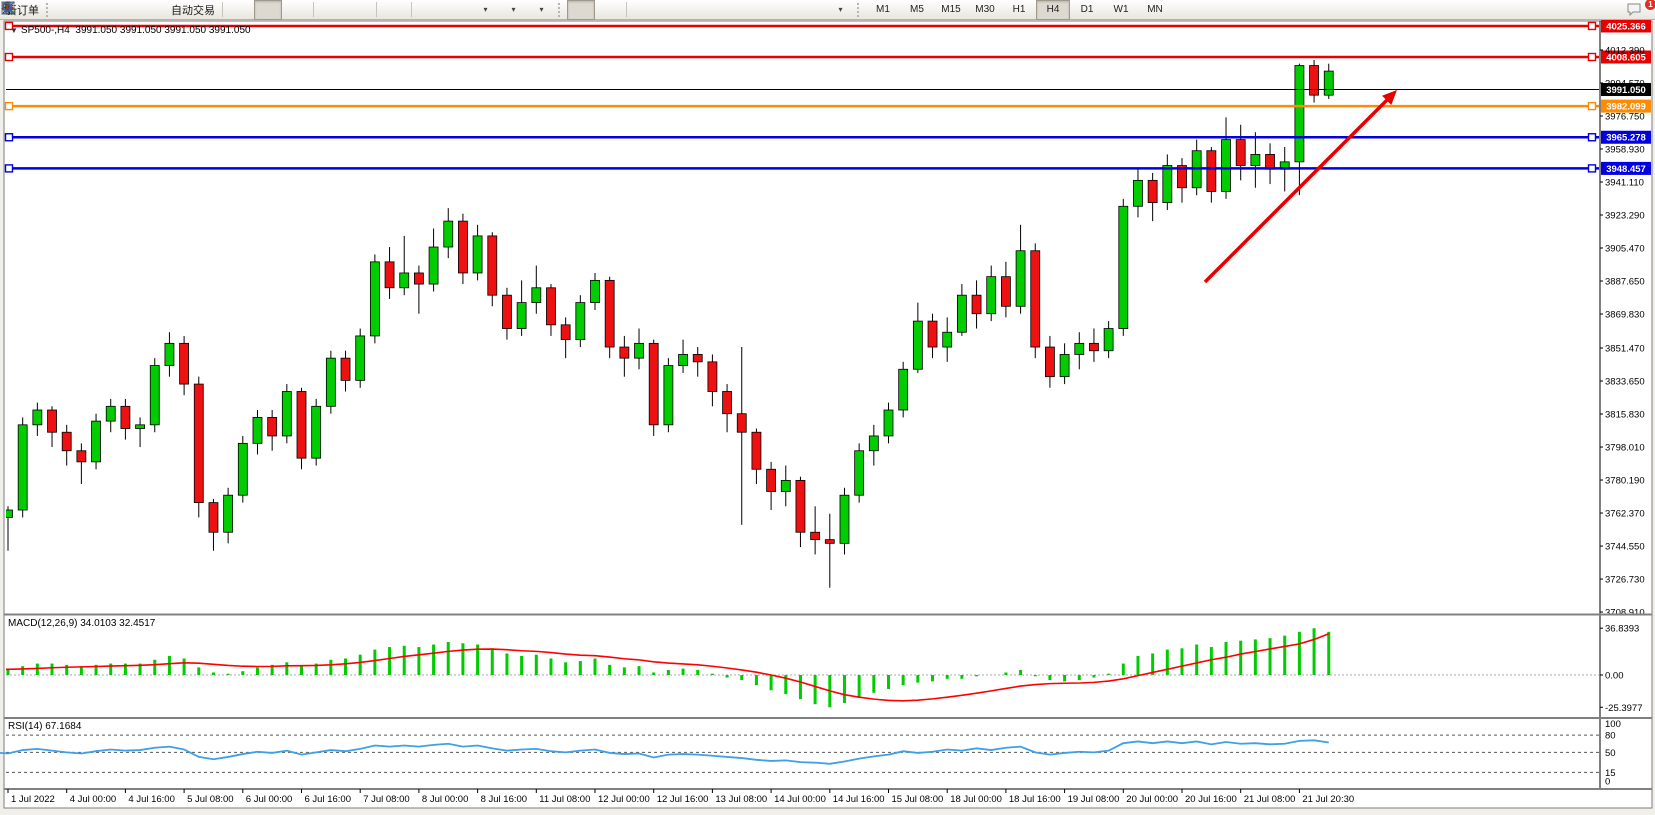 This screenshot has height=815, width=1655. I want to click on price-tick-label: 3905.470, so click(1625, 249).